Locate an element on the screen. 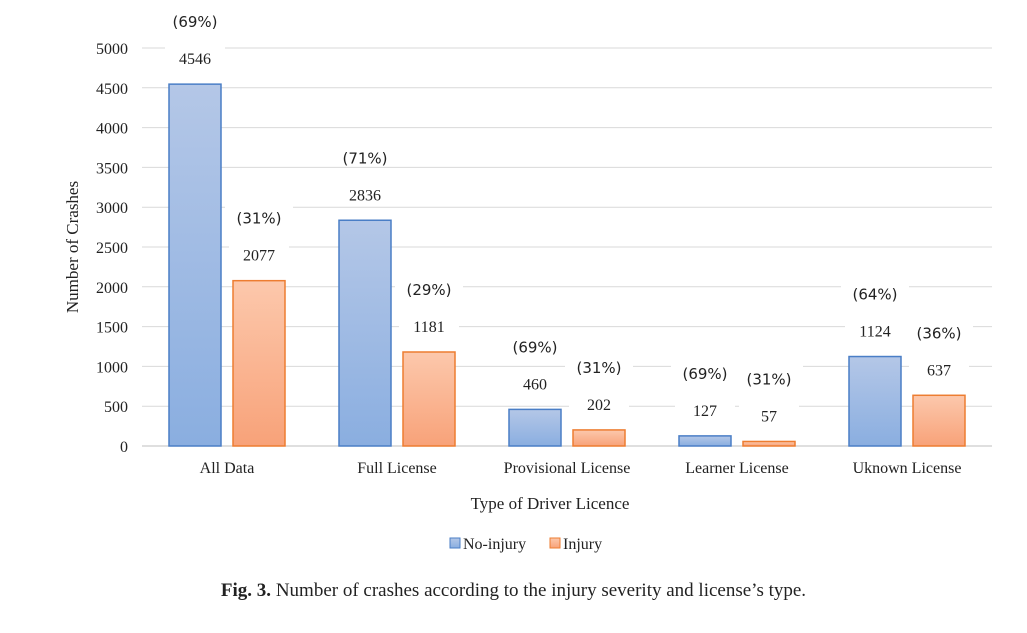  y-tick-label: 1000 is located at coordinates (112, 367).